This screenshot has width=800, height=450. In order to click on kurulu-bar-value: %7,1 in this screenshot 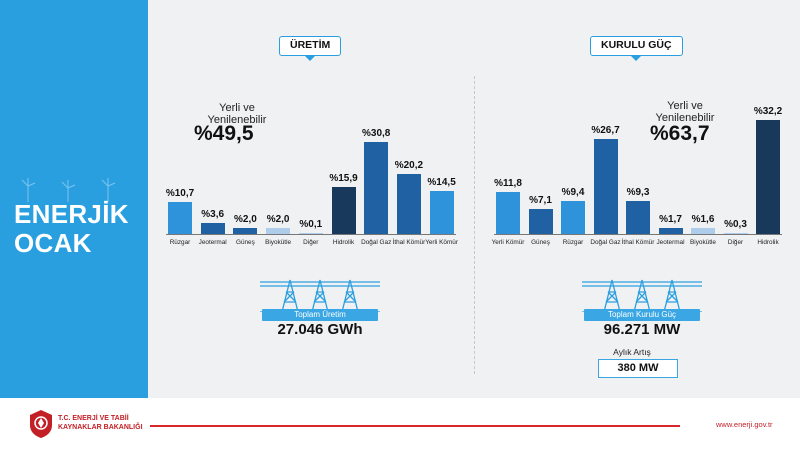, I will do `click(540, 200)`.